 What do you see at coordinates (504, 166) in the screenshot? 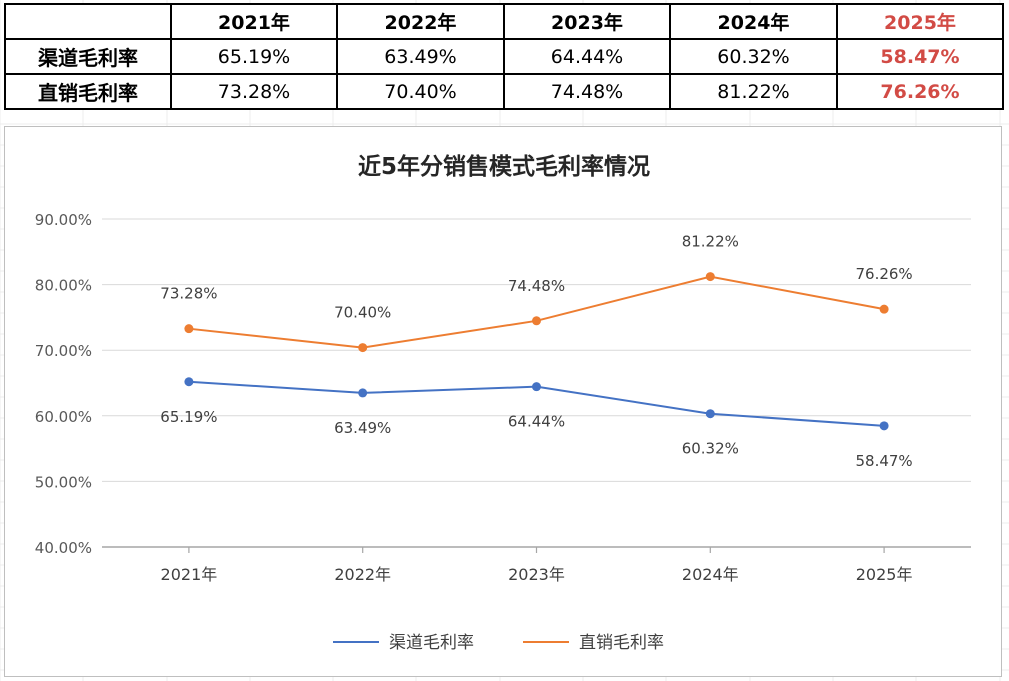
I see `chart-title: 近5年分销售模式毛利率情况` at bounding box center [504, 166].